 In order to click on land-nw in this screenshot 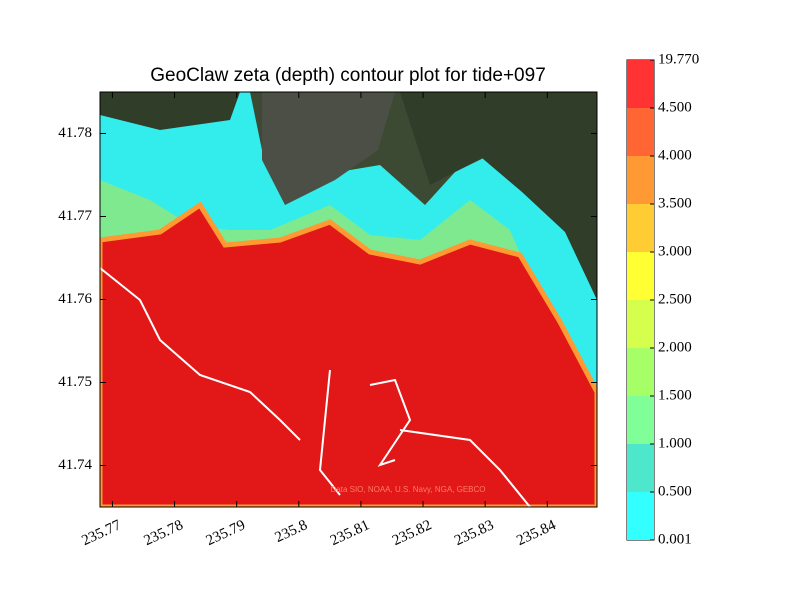, I will do `click(170, 111)`.